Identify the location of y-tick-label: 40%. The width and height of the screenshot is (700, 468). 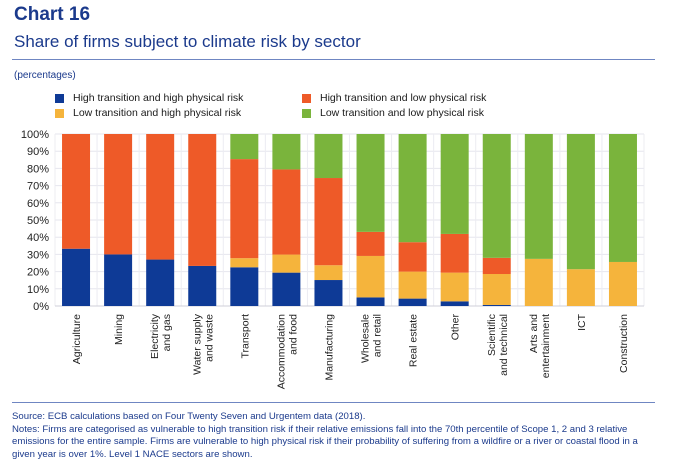
(38, 238).